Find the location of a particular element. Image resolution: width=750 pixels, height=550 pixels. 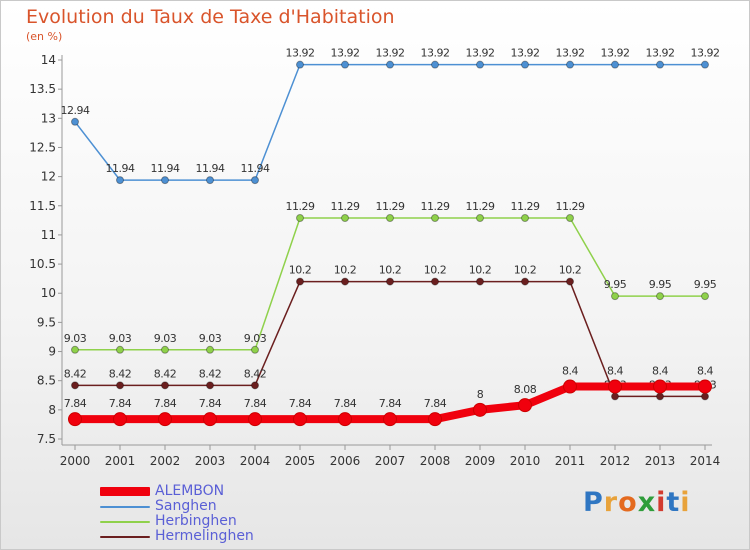

logo-letter: x is located at coordinates (647, 502).